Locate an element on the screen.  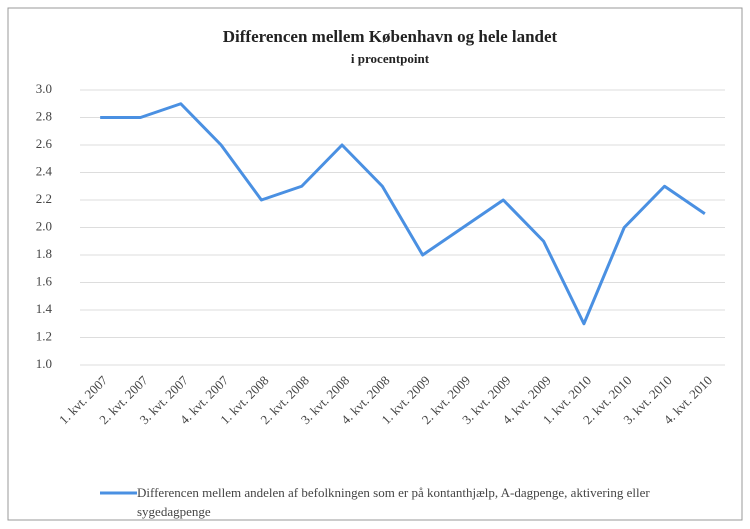
y-tick-label: 3.0 is located at coordinates (44, 88).